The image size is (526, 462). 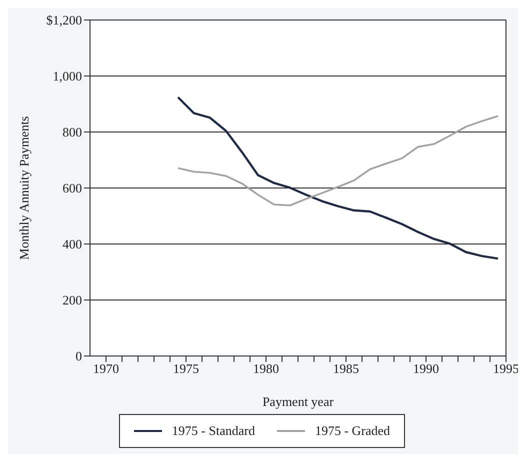 I want to click on x-tick-label: 1980, so click(x=266, y=368).